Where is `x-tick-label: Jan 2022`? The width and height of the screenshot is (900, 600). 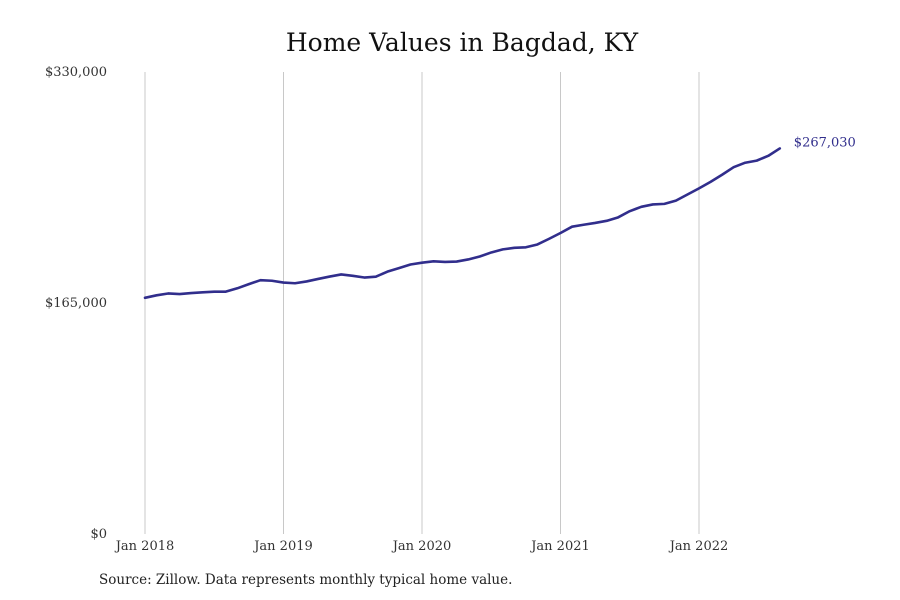
x-tick-label: Jan 2022 is located at coordinates (698, 546).